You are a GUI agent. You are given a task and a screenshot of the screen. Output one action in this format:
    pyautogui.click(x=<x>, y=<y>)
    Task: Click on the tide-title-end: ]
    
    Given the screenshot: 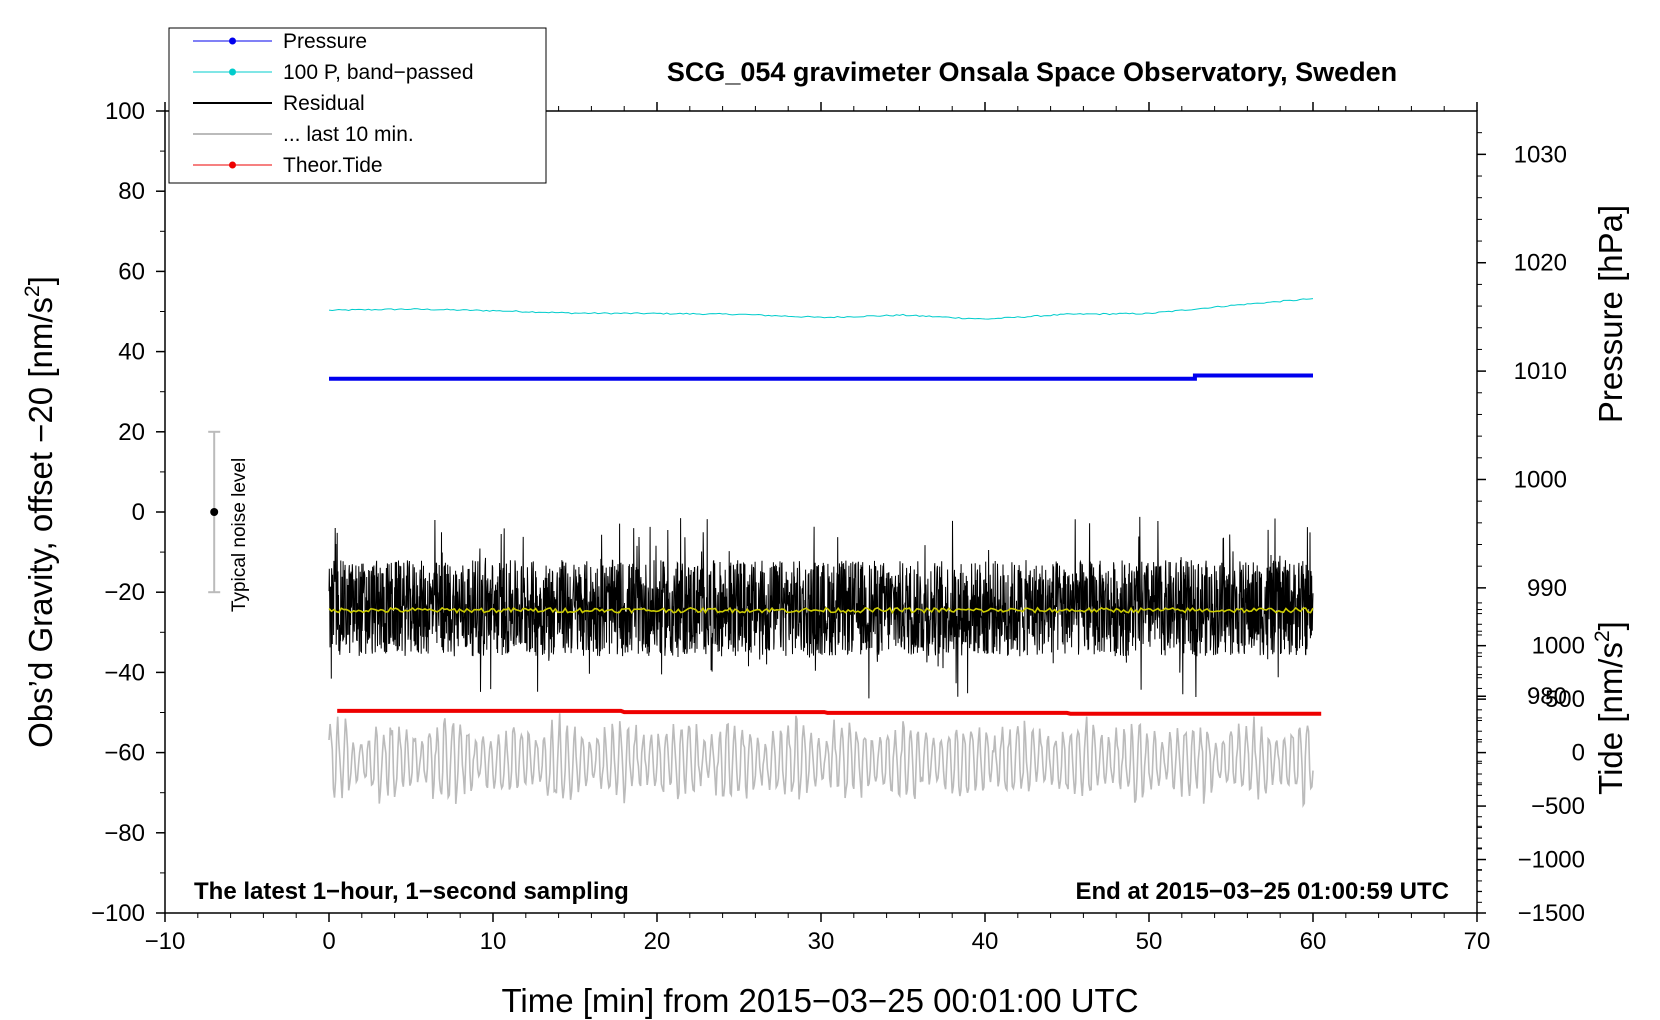 What is the action you would take?
    pyautogui.click(x=1610, y=625)
    